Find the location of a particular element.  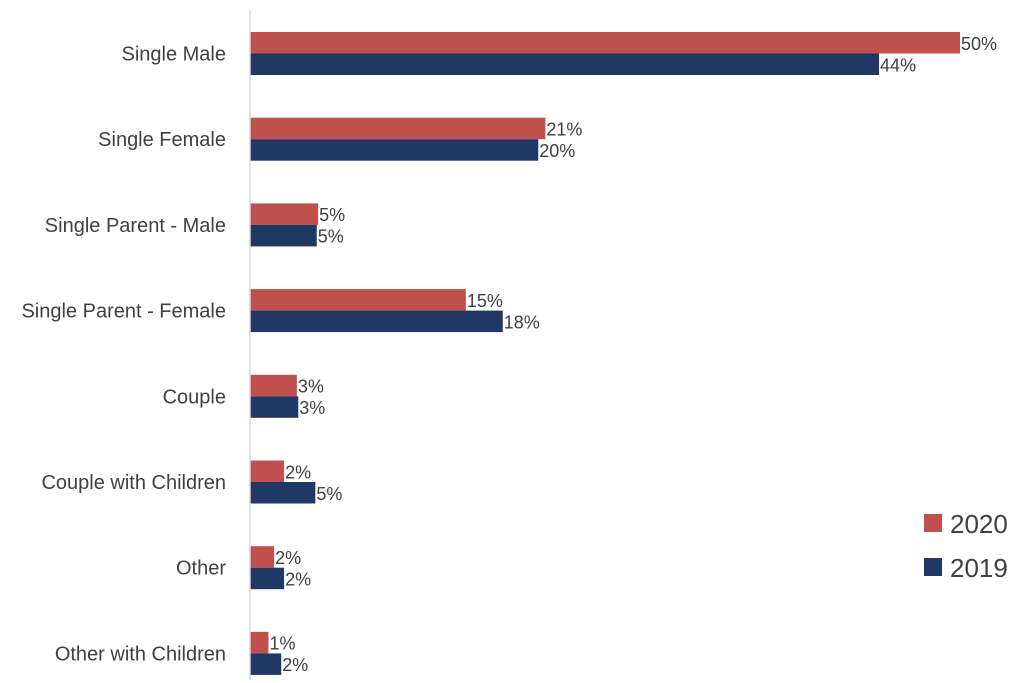

bar-2020-couple is located at coordinates (273, 385).